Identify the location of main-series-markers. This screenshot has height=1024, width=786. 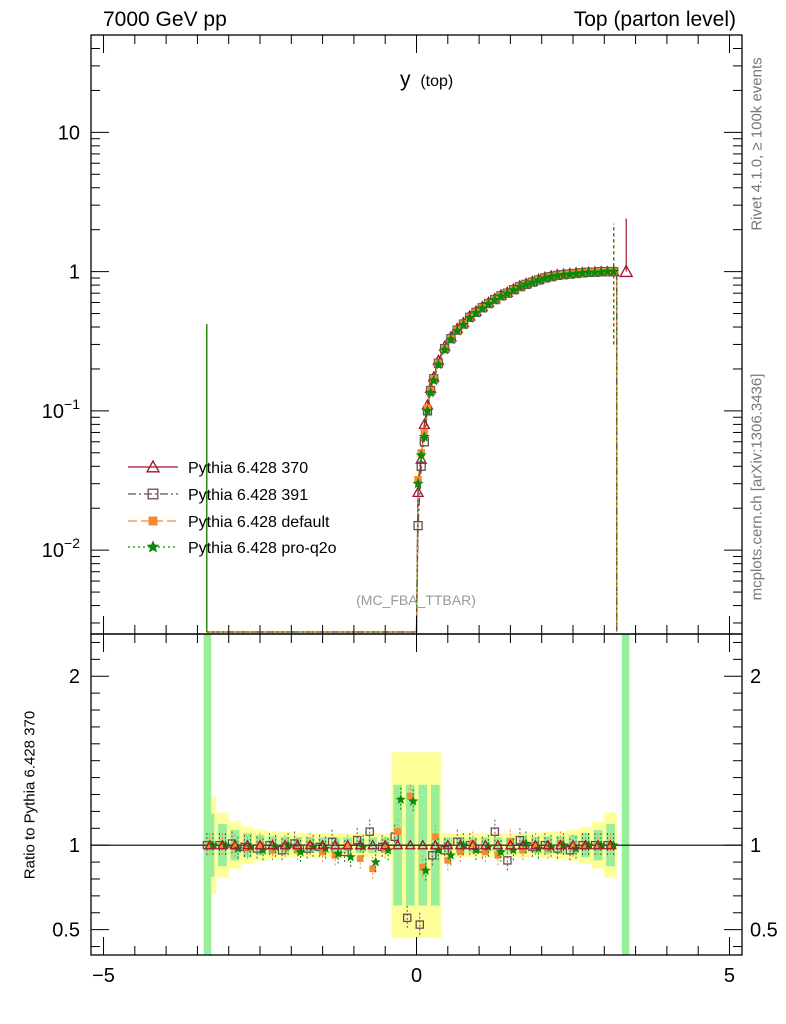
(522, 374).